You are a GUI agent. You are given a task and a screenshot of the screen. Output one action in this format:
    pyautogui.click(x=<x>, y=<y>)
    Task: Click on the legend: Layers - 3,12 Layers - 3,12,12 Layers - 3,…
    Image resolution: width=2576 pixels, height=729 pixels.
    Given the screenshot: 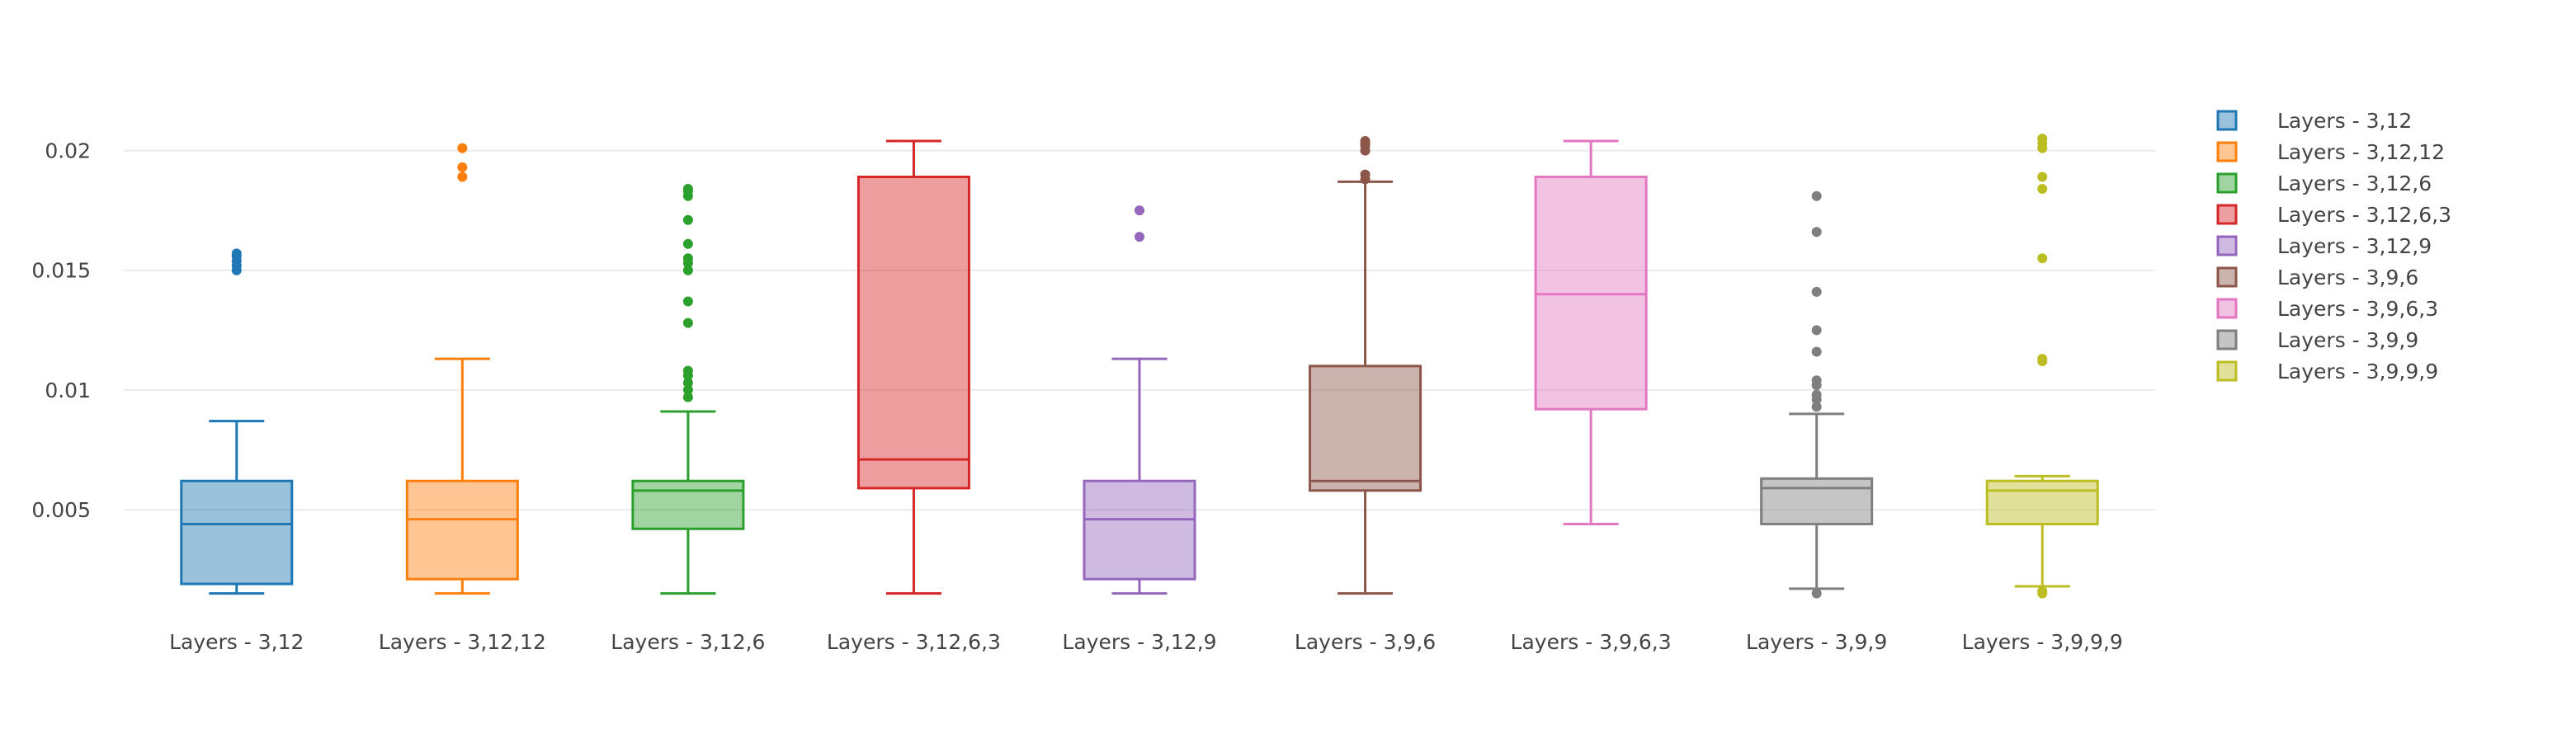 What is the action you would take?
    pyautogui.click(x=2333, y=246)
    